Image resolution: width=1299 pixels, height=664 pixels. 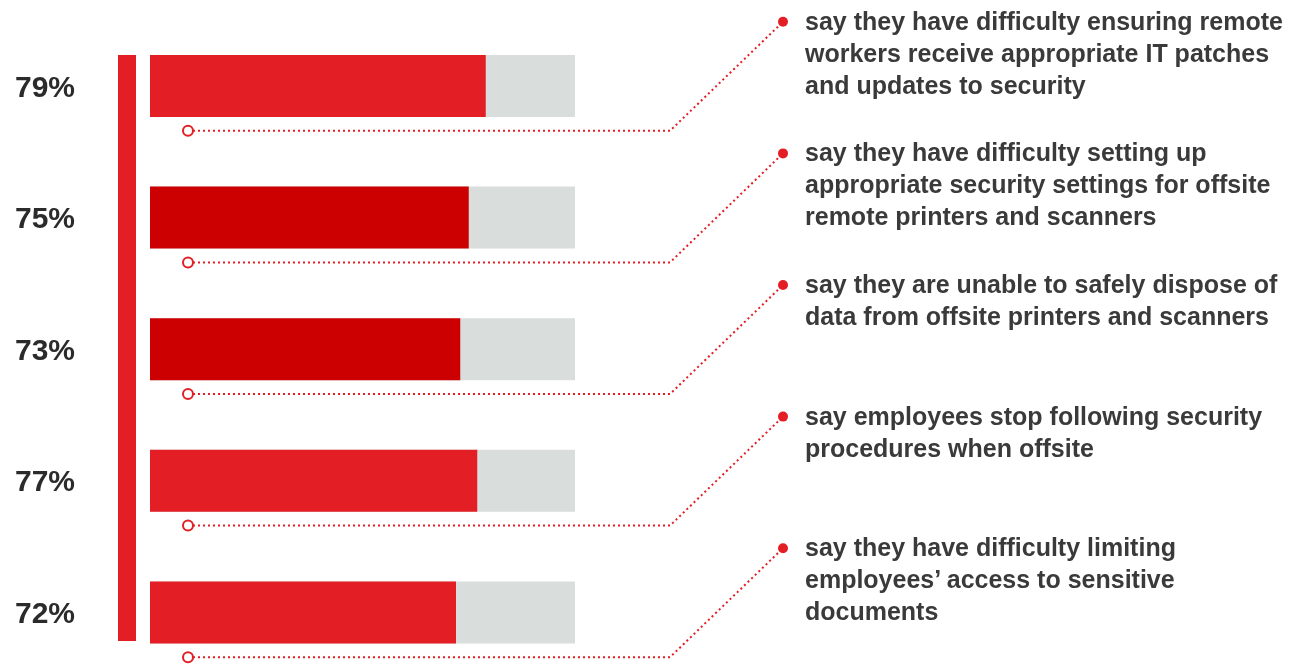 What do you see at coordinates (45, 612) in the screenshot?
I see `data-label: 72%` at bounding box center [45, 612].